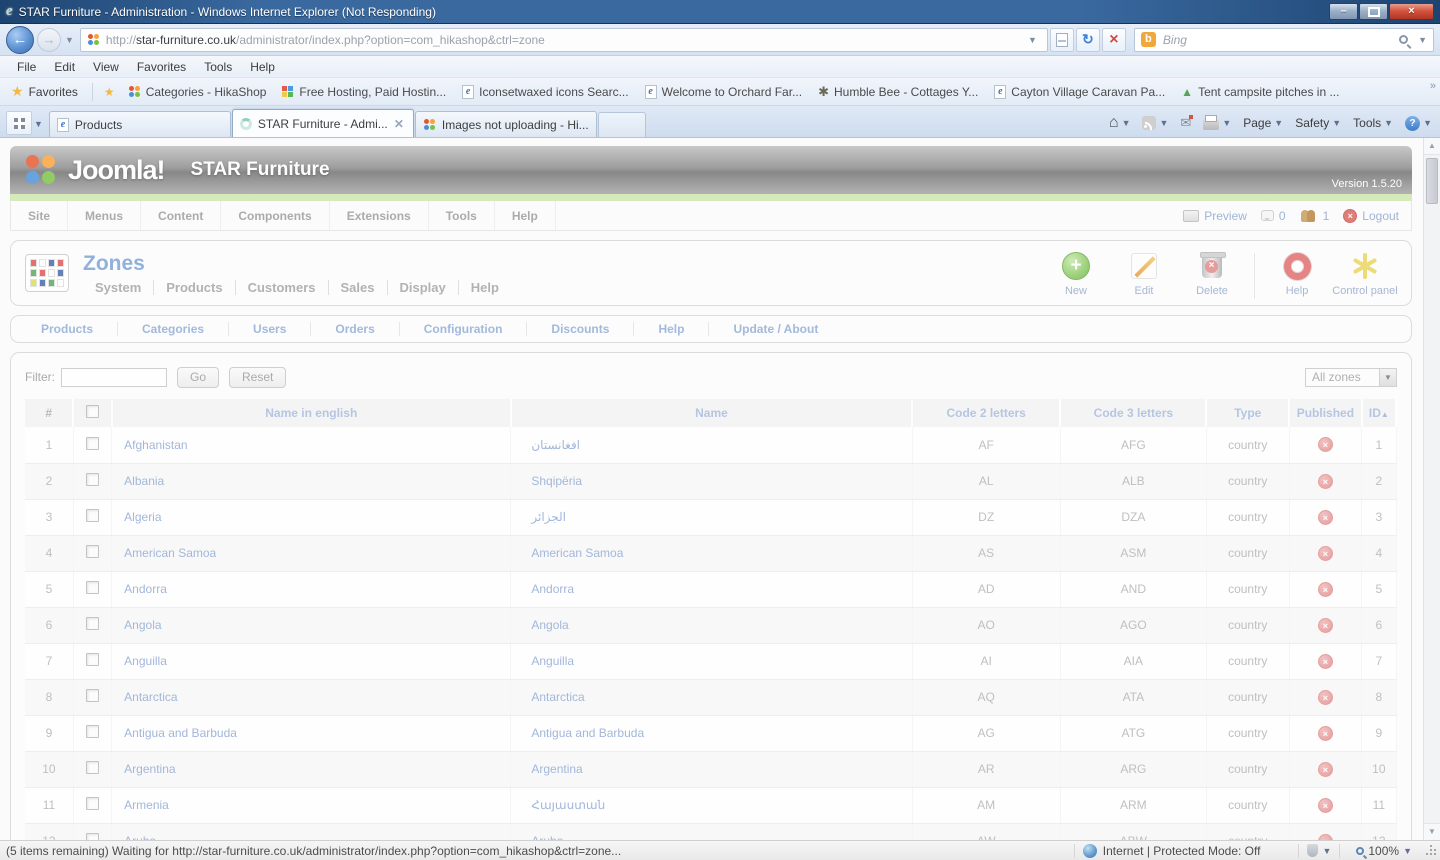 The height and width of the screenshot is (860, 1440). I want to click on submenu-item: Help, so click(484, 287).